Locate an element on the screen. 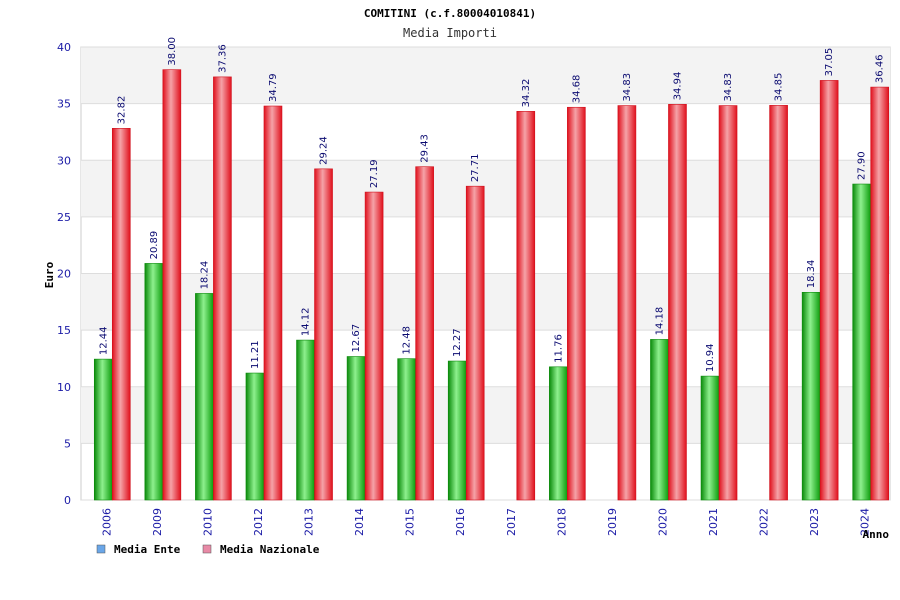 The image size is (900, 600). y-tick-label: 25 is located at coordinates (64, 217).